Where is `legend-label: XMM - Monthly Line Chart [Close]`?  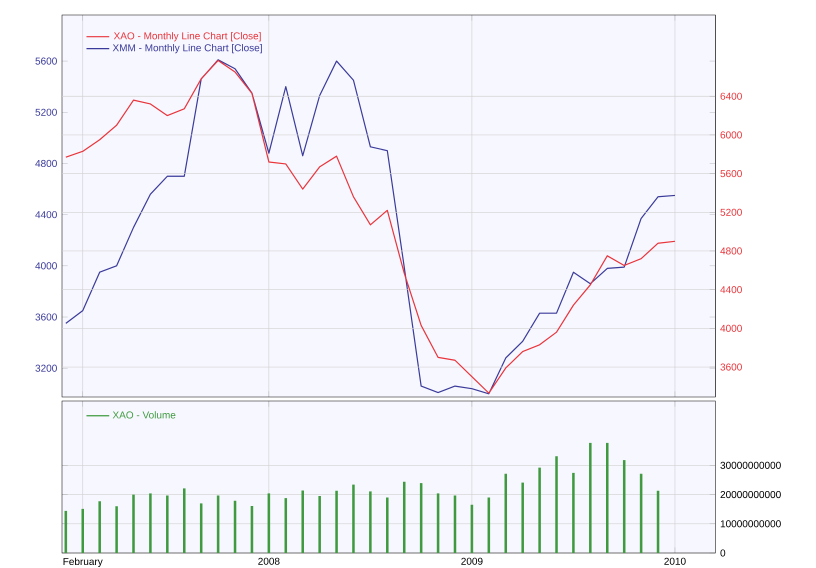 legend-label: XMM - Monthly Line Chart [Close] is located at coordinates (187, 49).